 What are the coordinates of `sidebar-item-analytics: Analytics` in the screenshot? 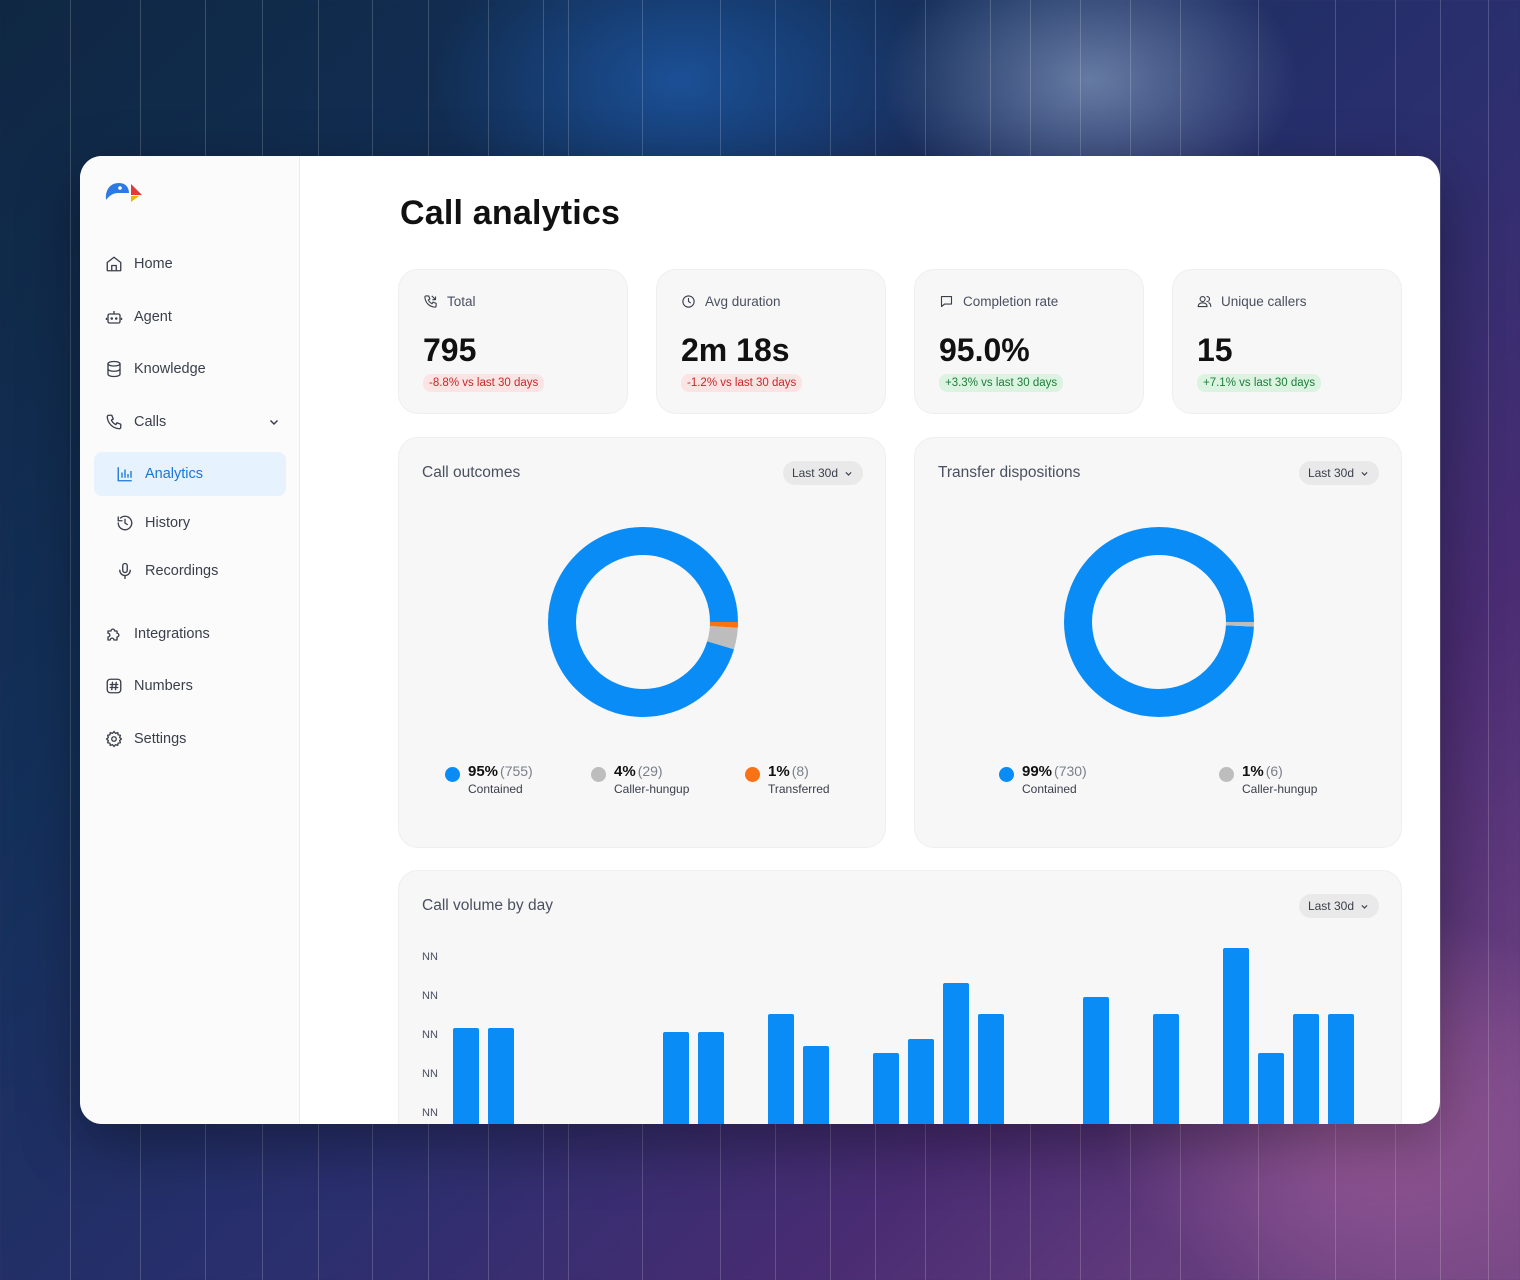 It's located at (190, 474).